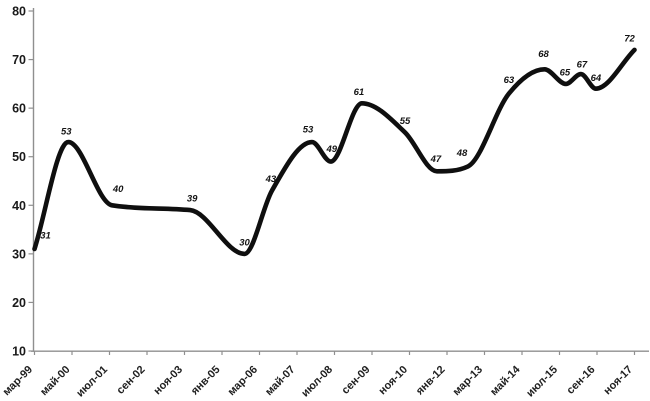  I want to click on x-axis-label: мар-13, so click(468, 381).